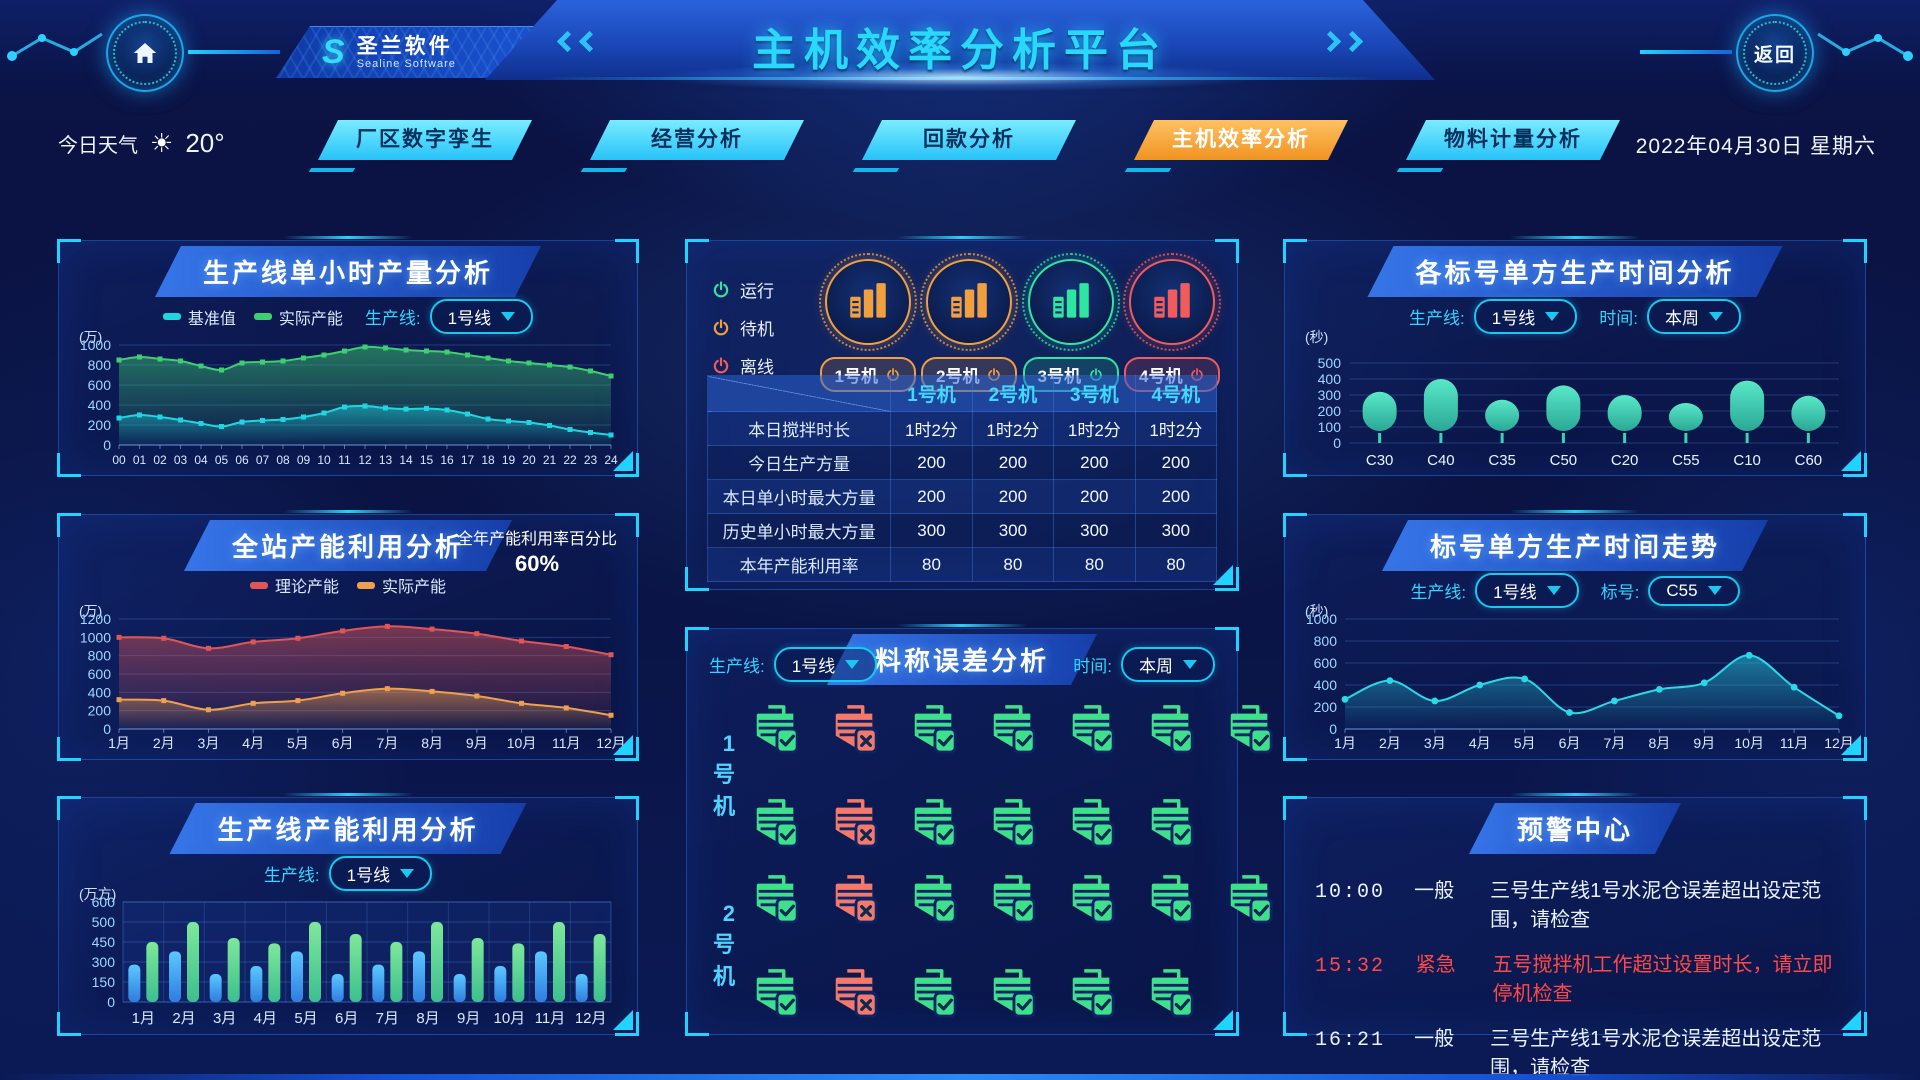 The width and height of the screenshot is (1920, 1080). Describe the element at coordinates (386, 460) in the screenshot. I see `svg-text: 13` at that location.